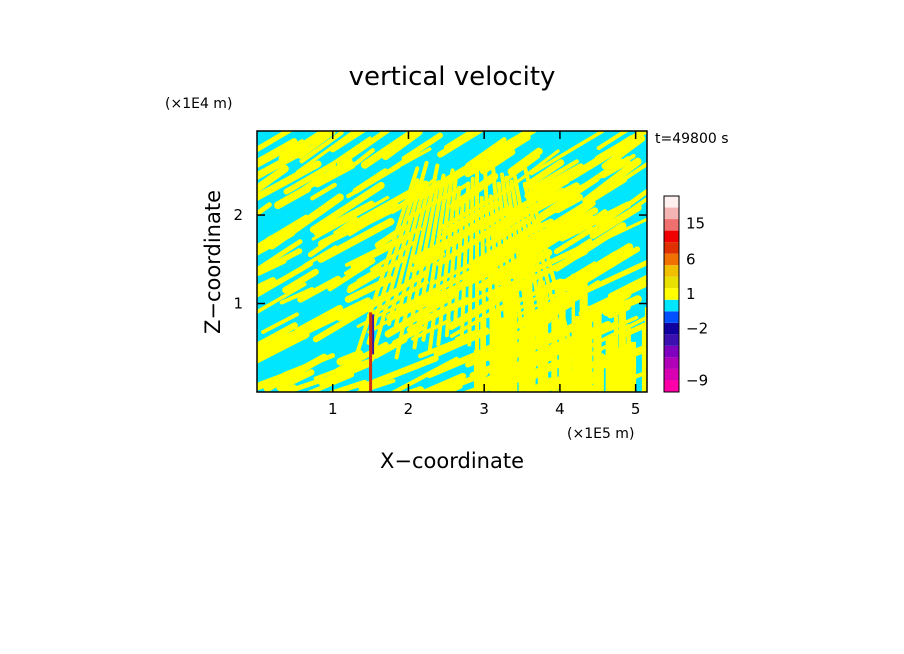  I want to click on x-tick-label: 1, so click(333, 409).